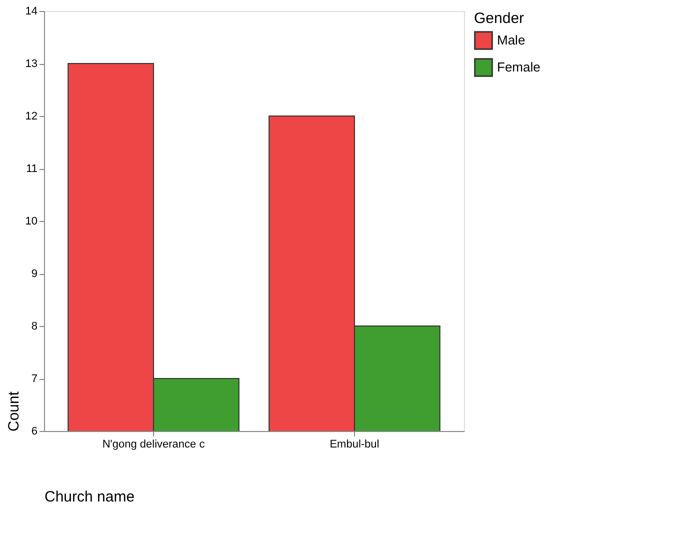 The width and height of the screenshot is (686, 547). Describe the element at coordinates (511, 40) in the screenshot. I see `legend-label: Male` at that location.